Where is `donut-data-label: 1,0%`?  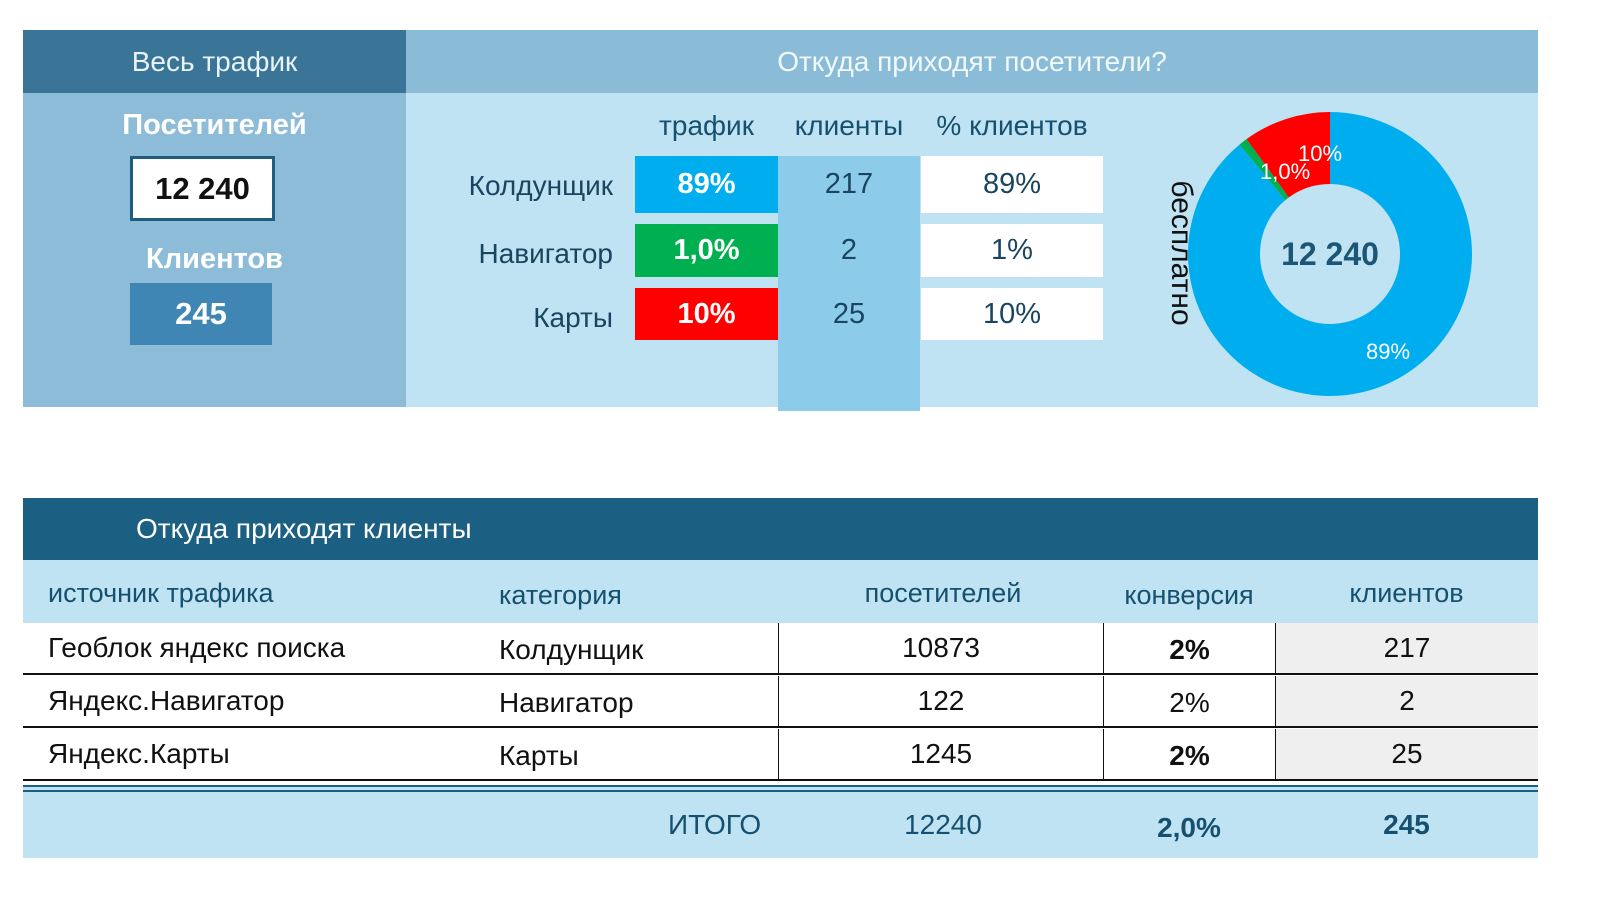
donut-data-label: 1,0% is located at coordinates (1285, 171).